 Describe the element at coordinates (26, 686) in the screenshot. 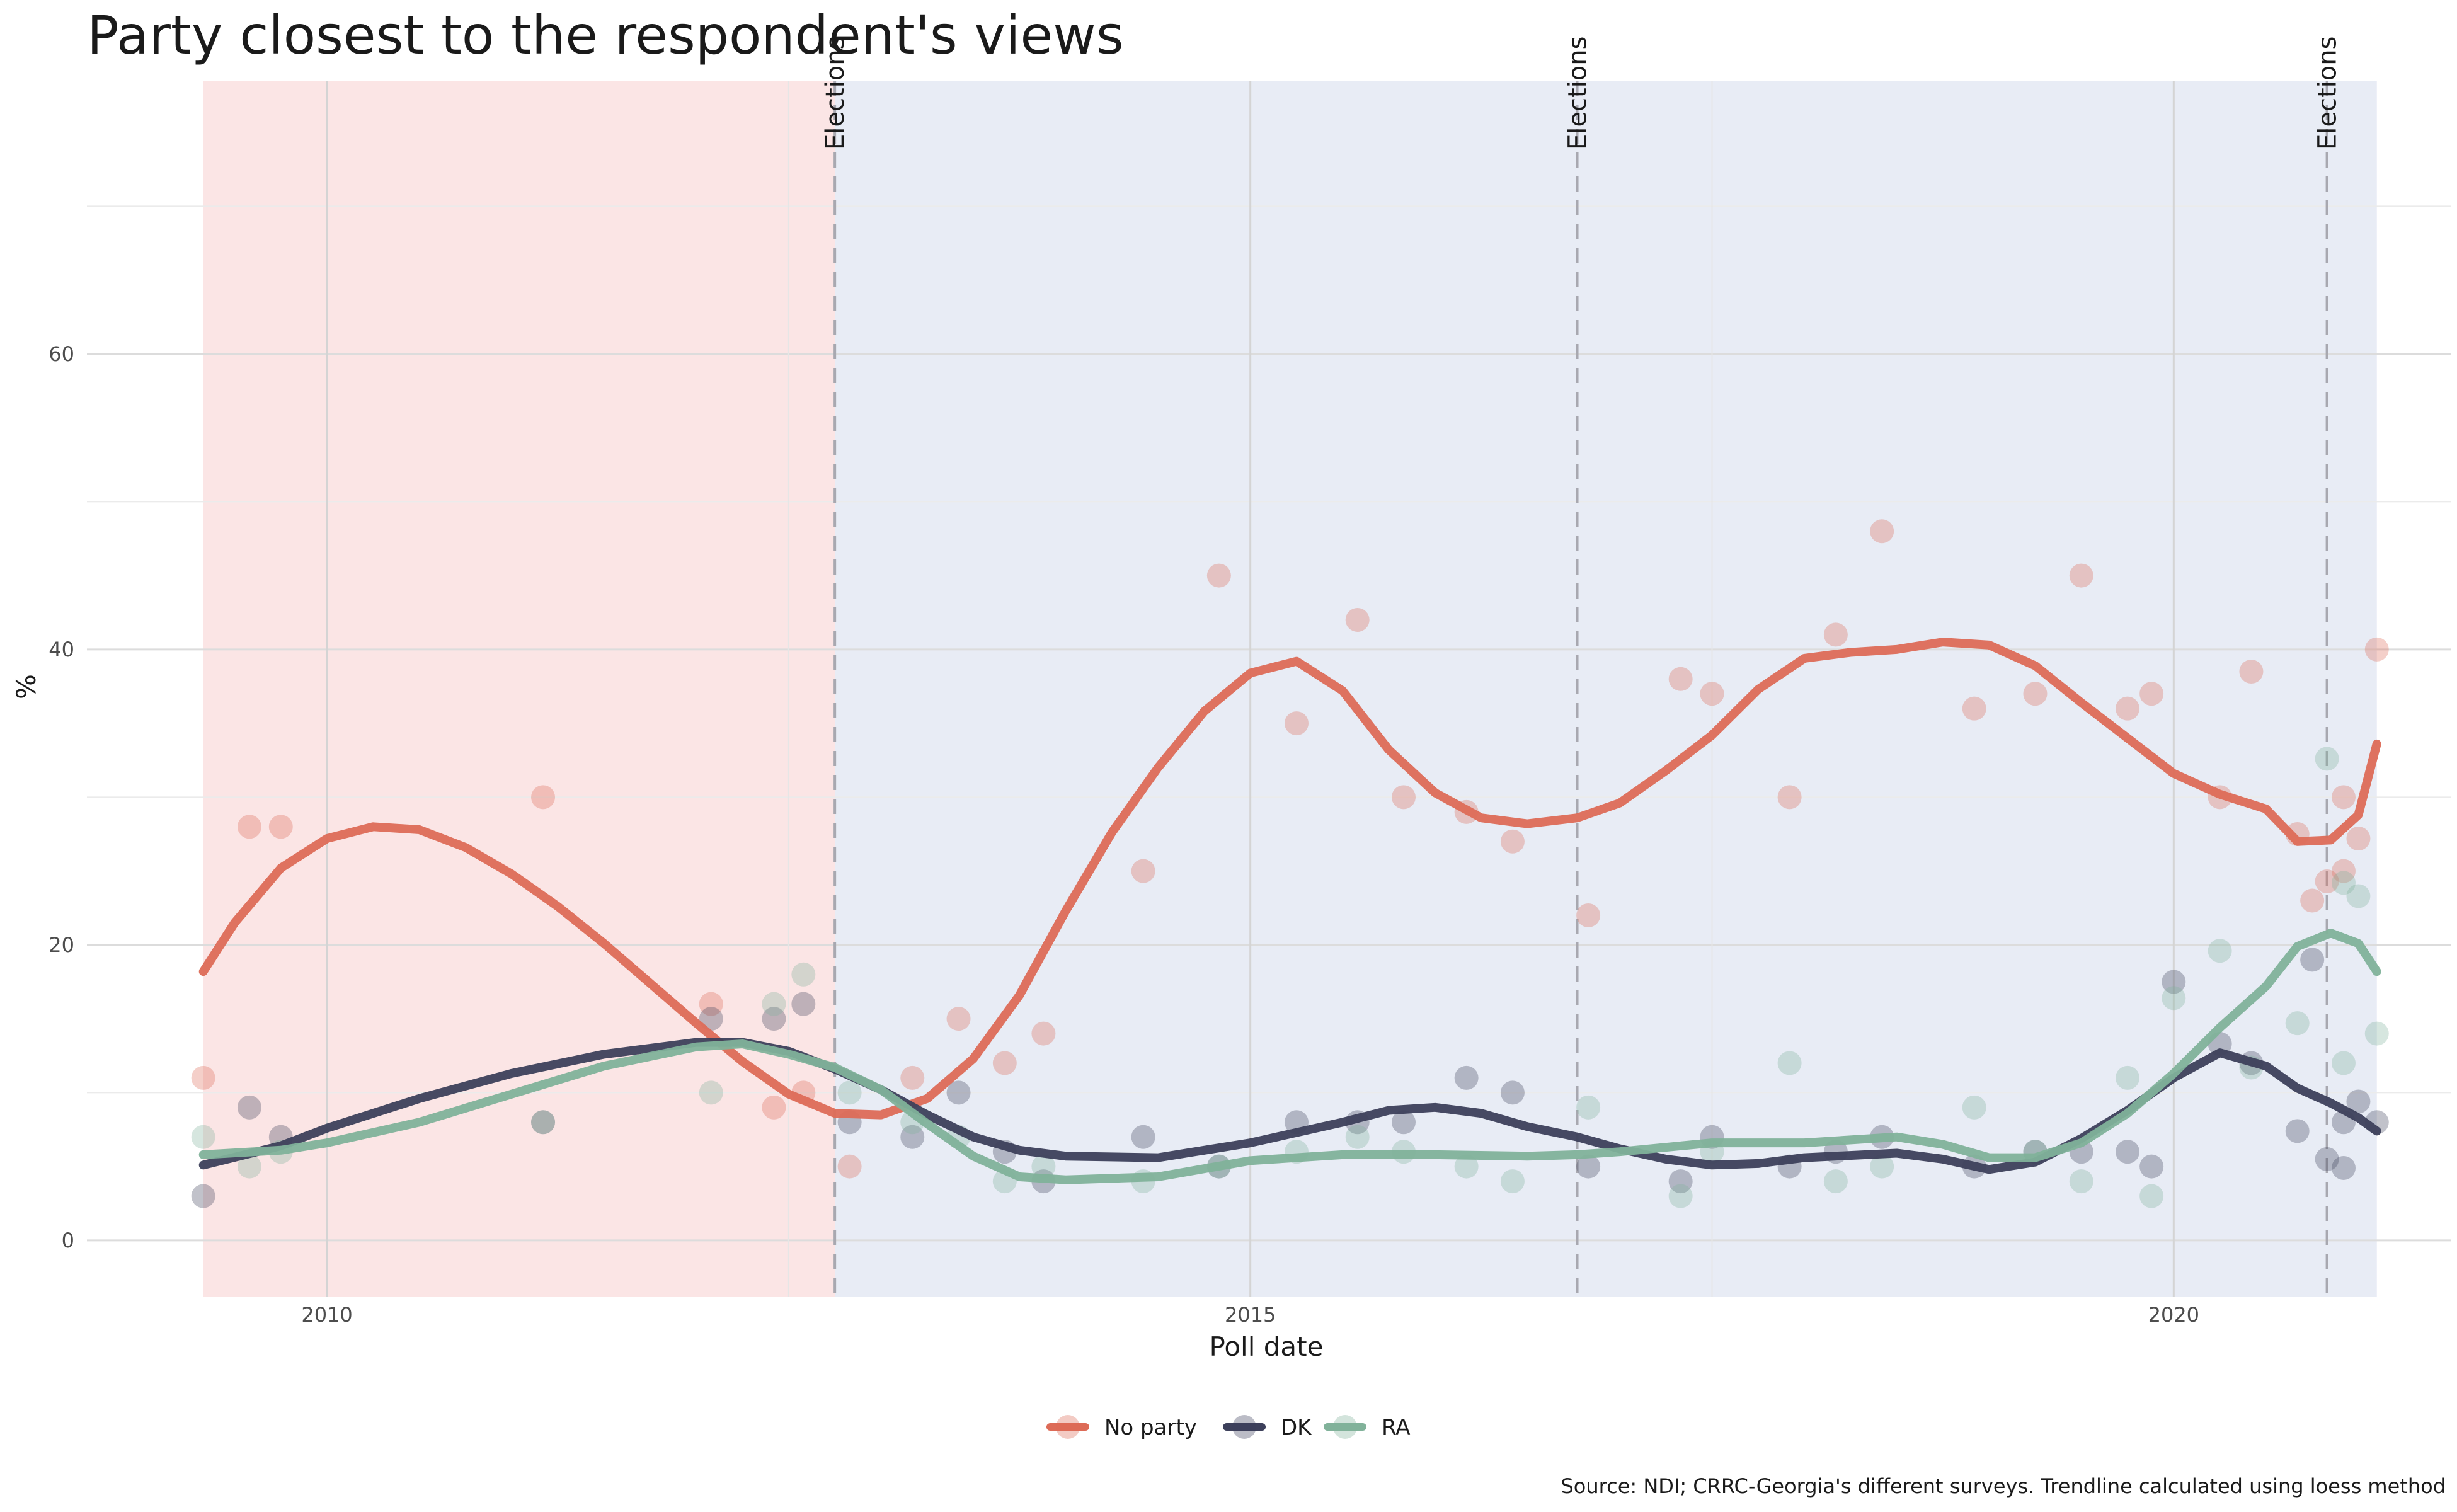

I see `y-axis-label: %` at that location.